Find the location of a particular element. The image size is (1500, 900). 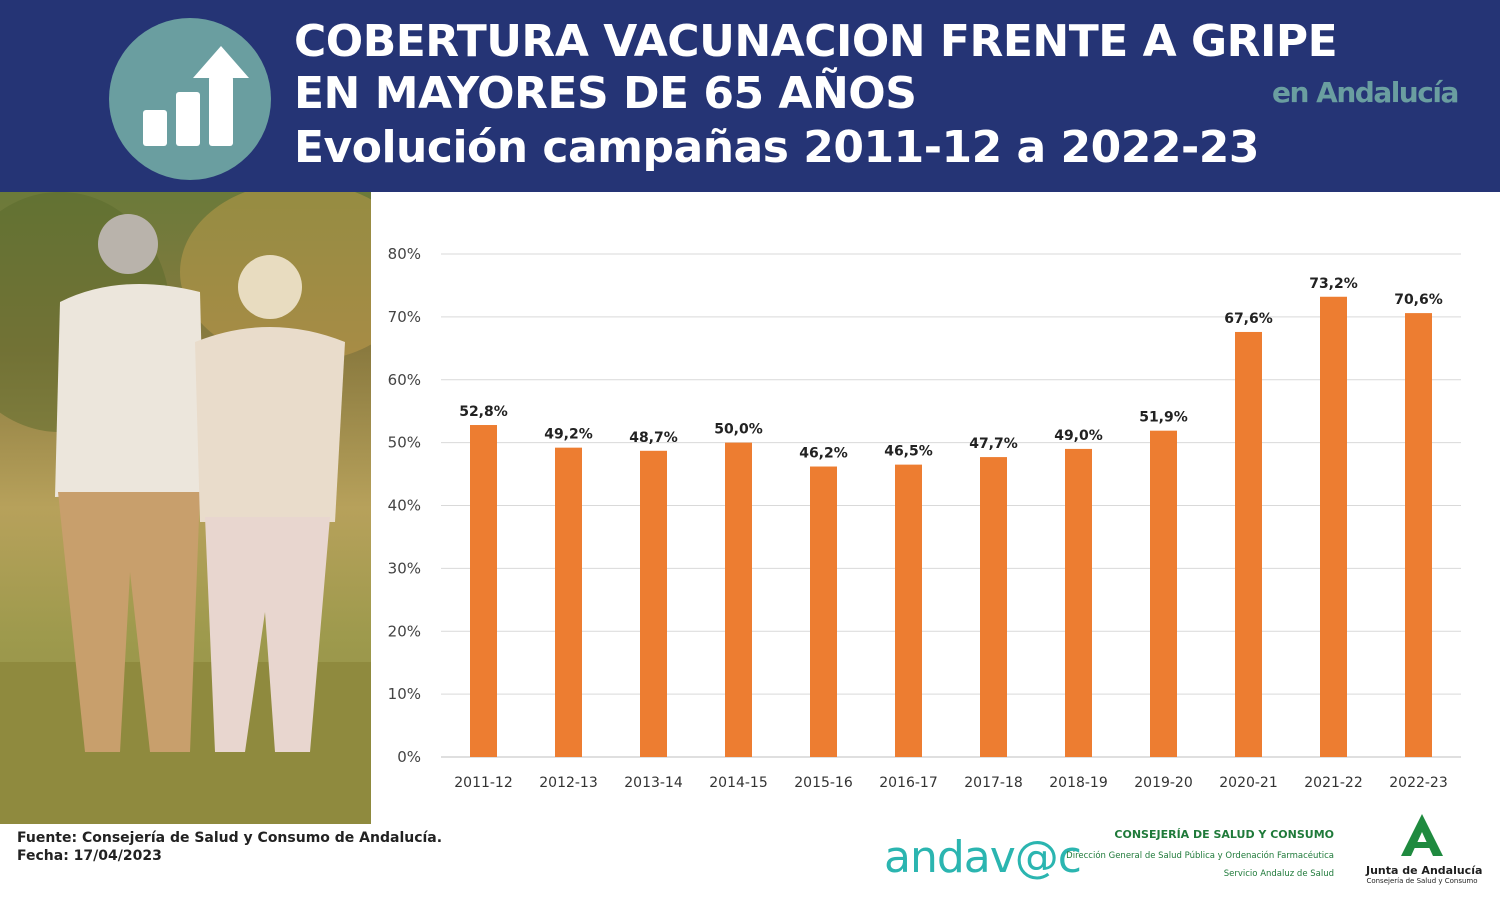

value-label: 50,0% is located at coordinates (738, 430).